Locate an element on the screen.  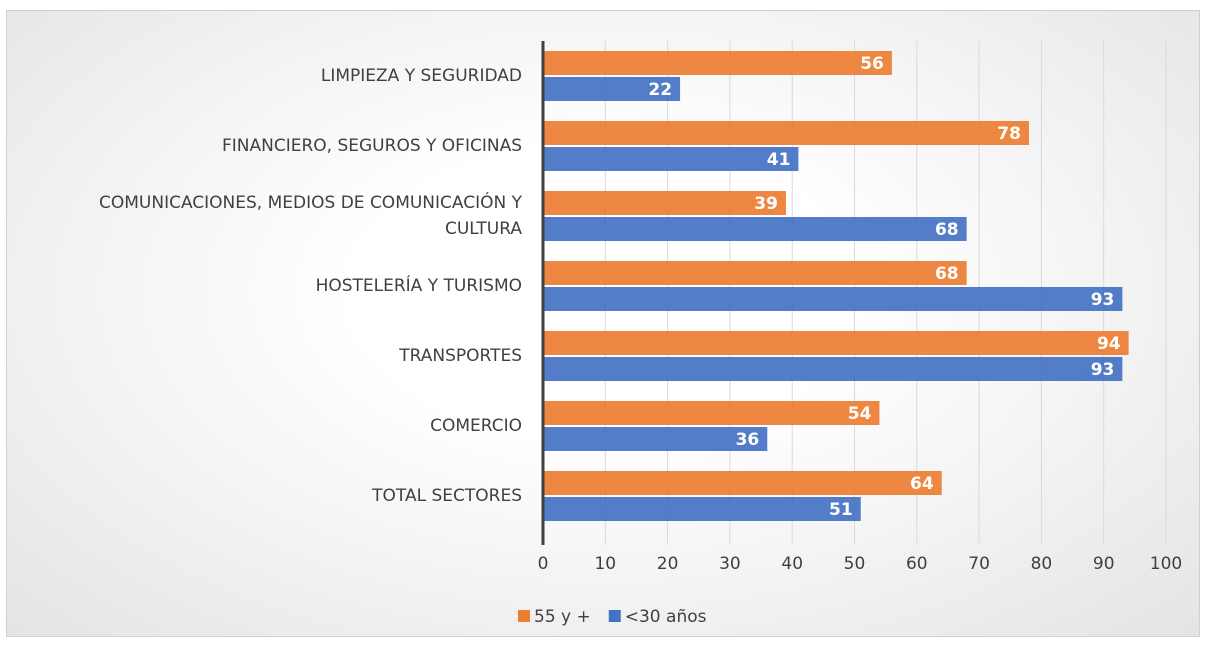
x-tick-label: 80 is located at coordinates (1042, 564).